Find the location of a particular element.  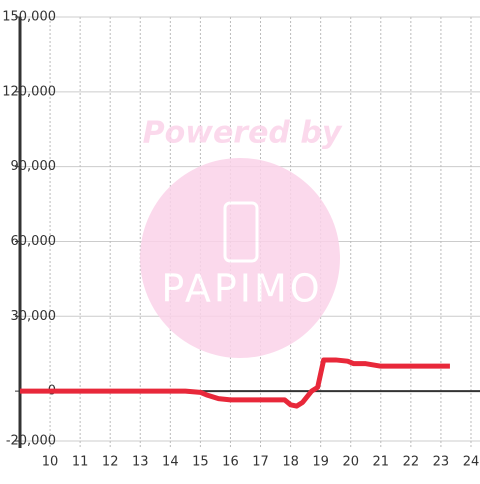

data-line is located at coordinates (235, 383).